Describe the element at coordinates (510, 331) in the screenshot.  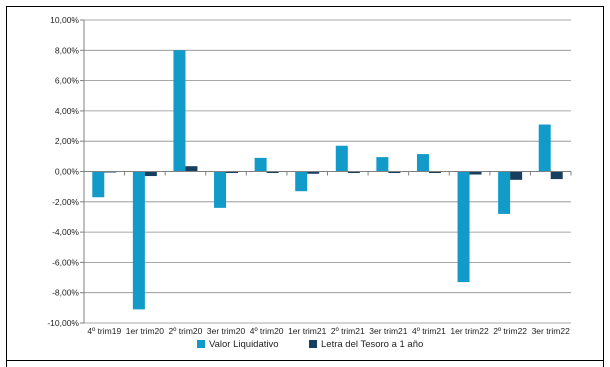
I see `x-tick-label: 2º trim22` at that location.